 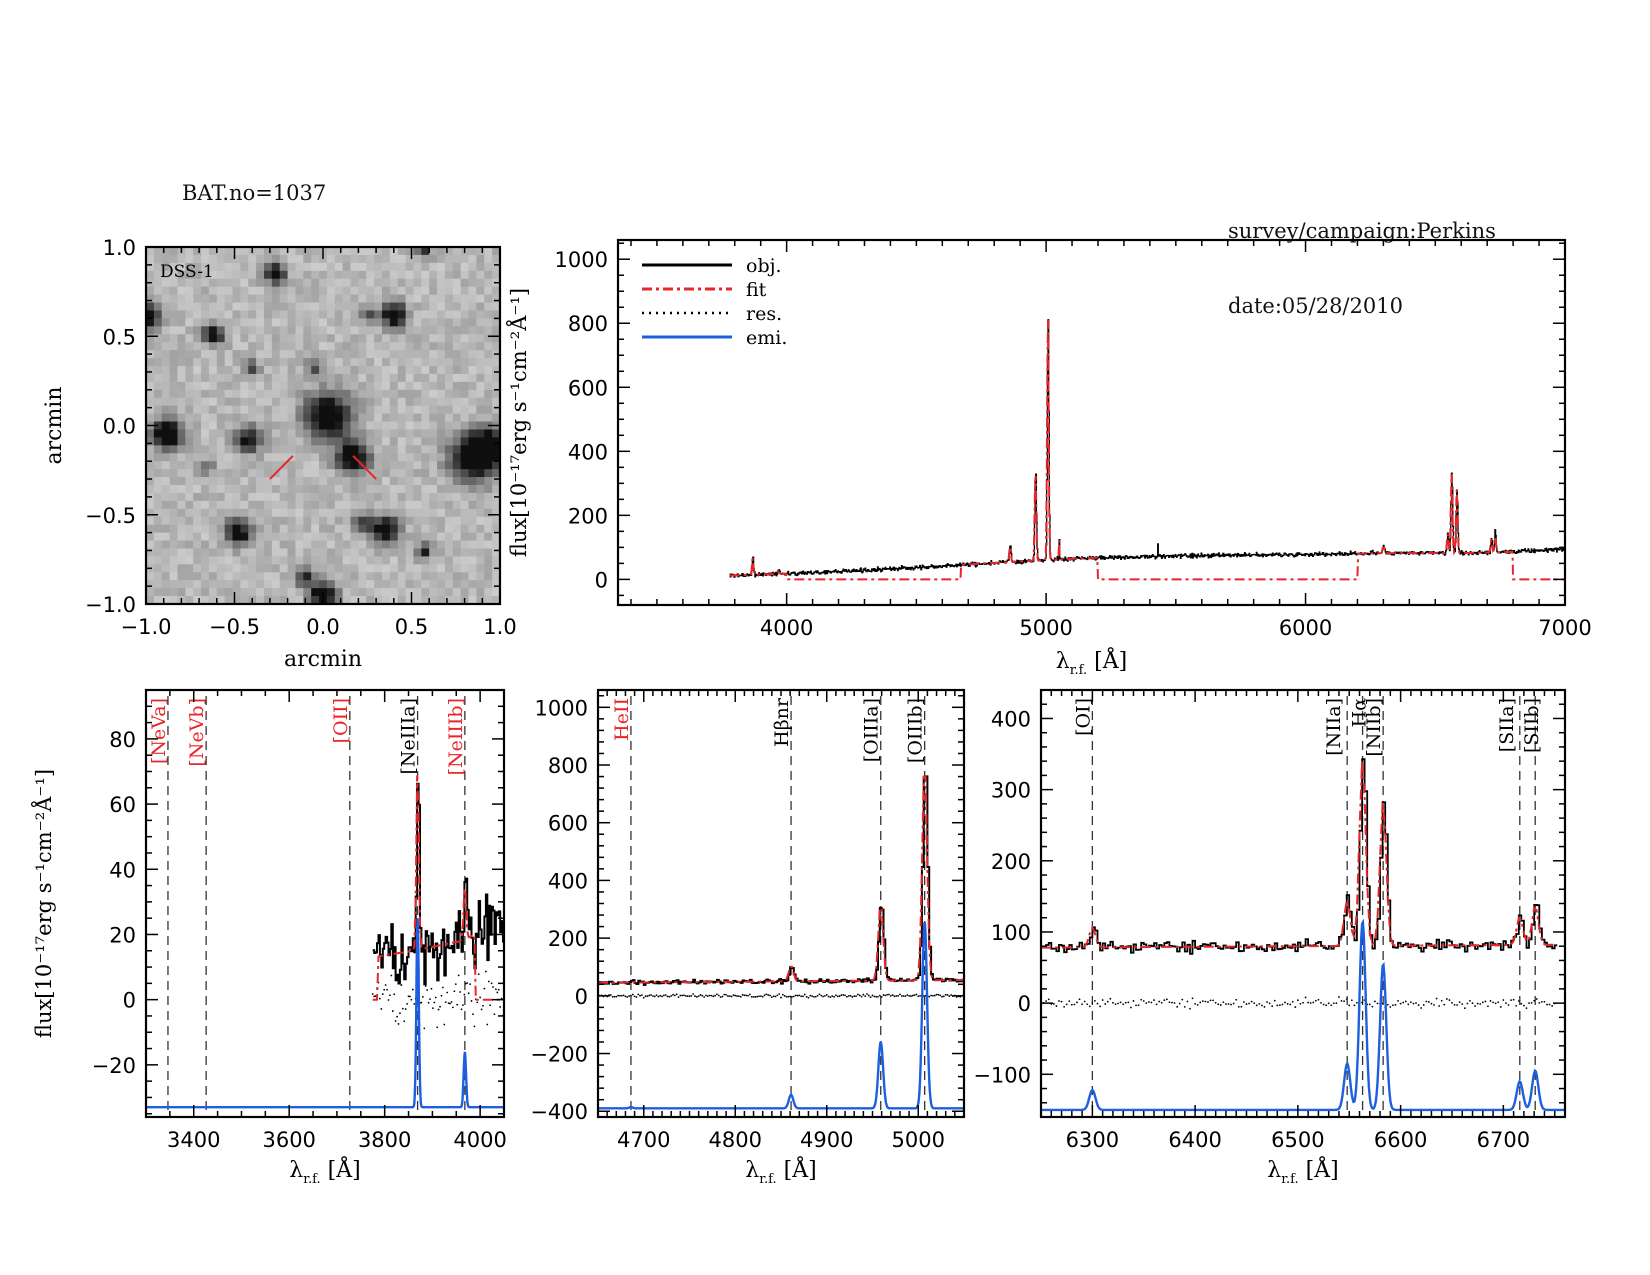 I want to click on y-tick-label: −200, so click(x=559, y=1055).